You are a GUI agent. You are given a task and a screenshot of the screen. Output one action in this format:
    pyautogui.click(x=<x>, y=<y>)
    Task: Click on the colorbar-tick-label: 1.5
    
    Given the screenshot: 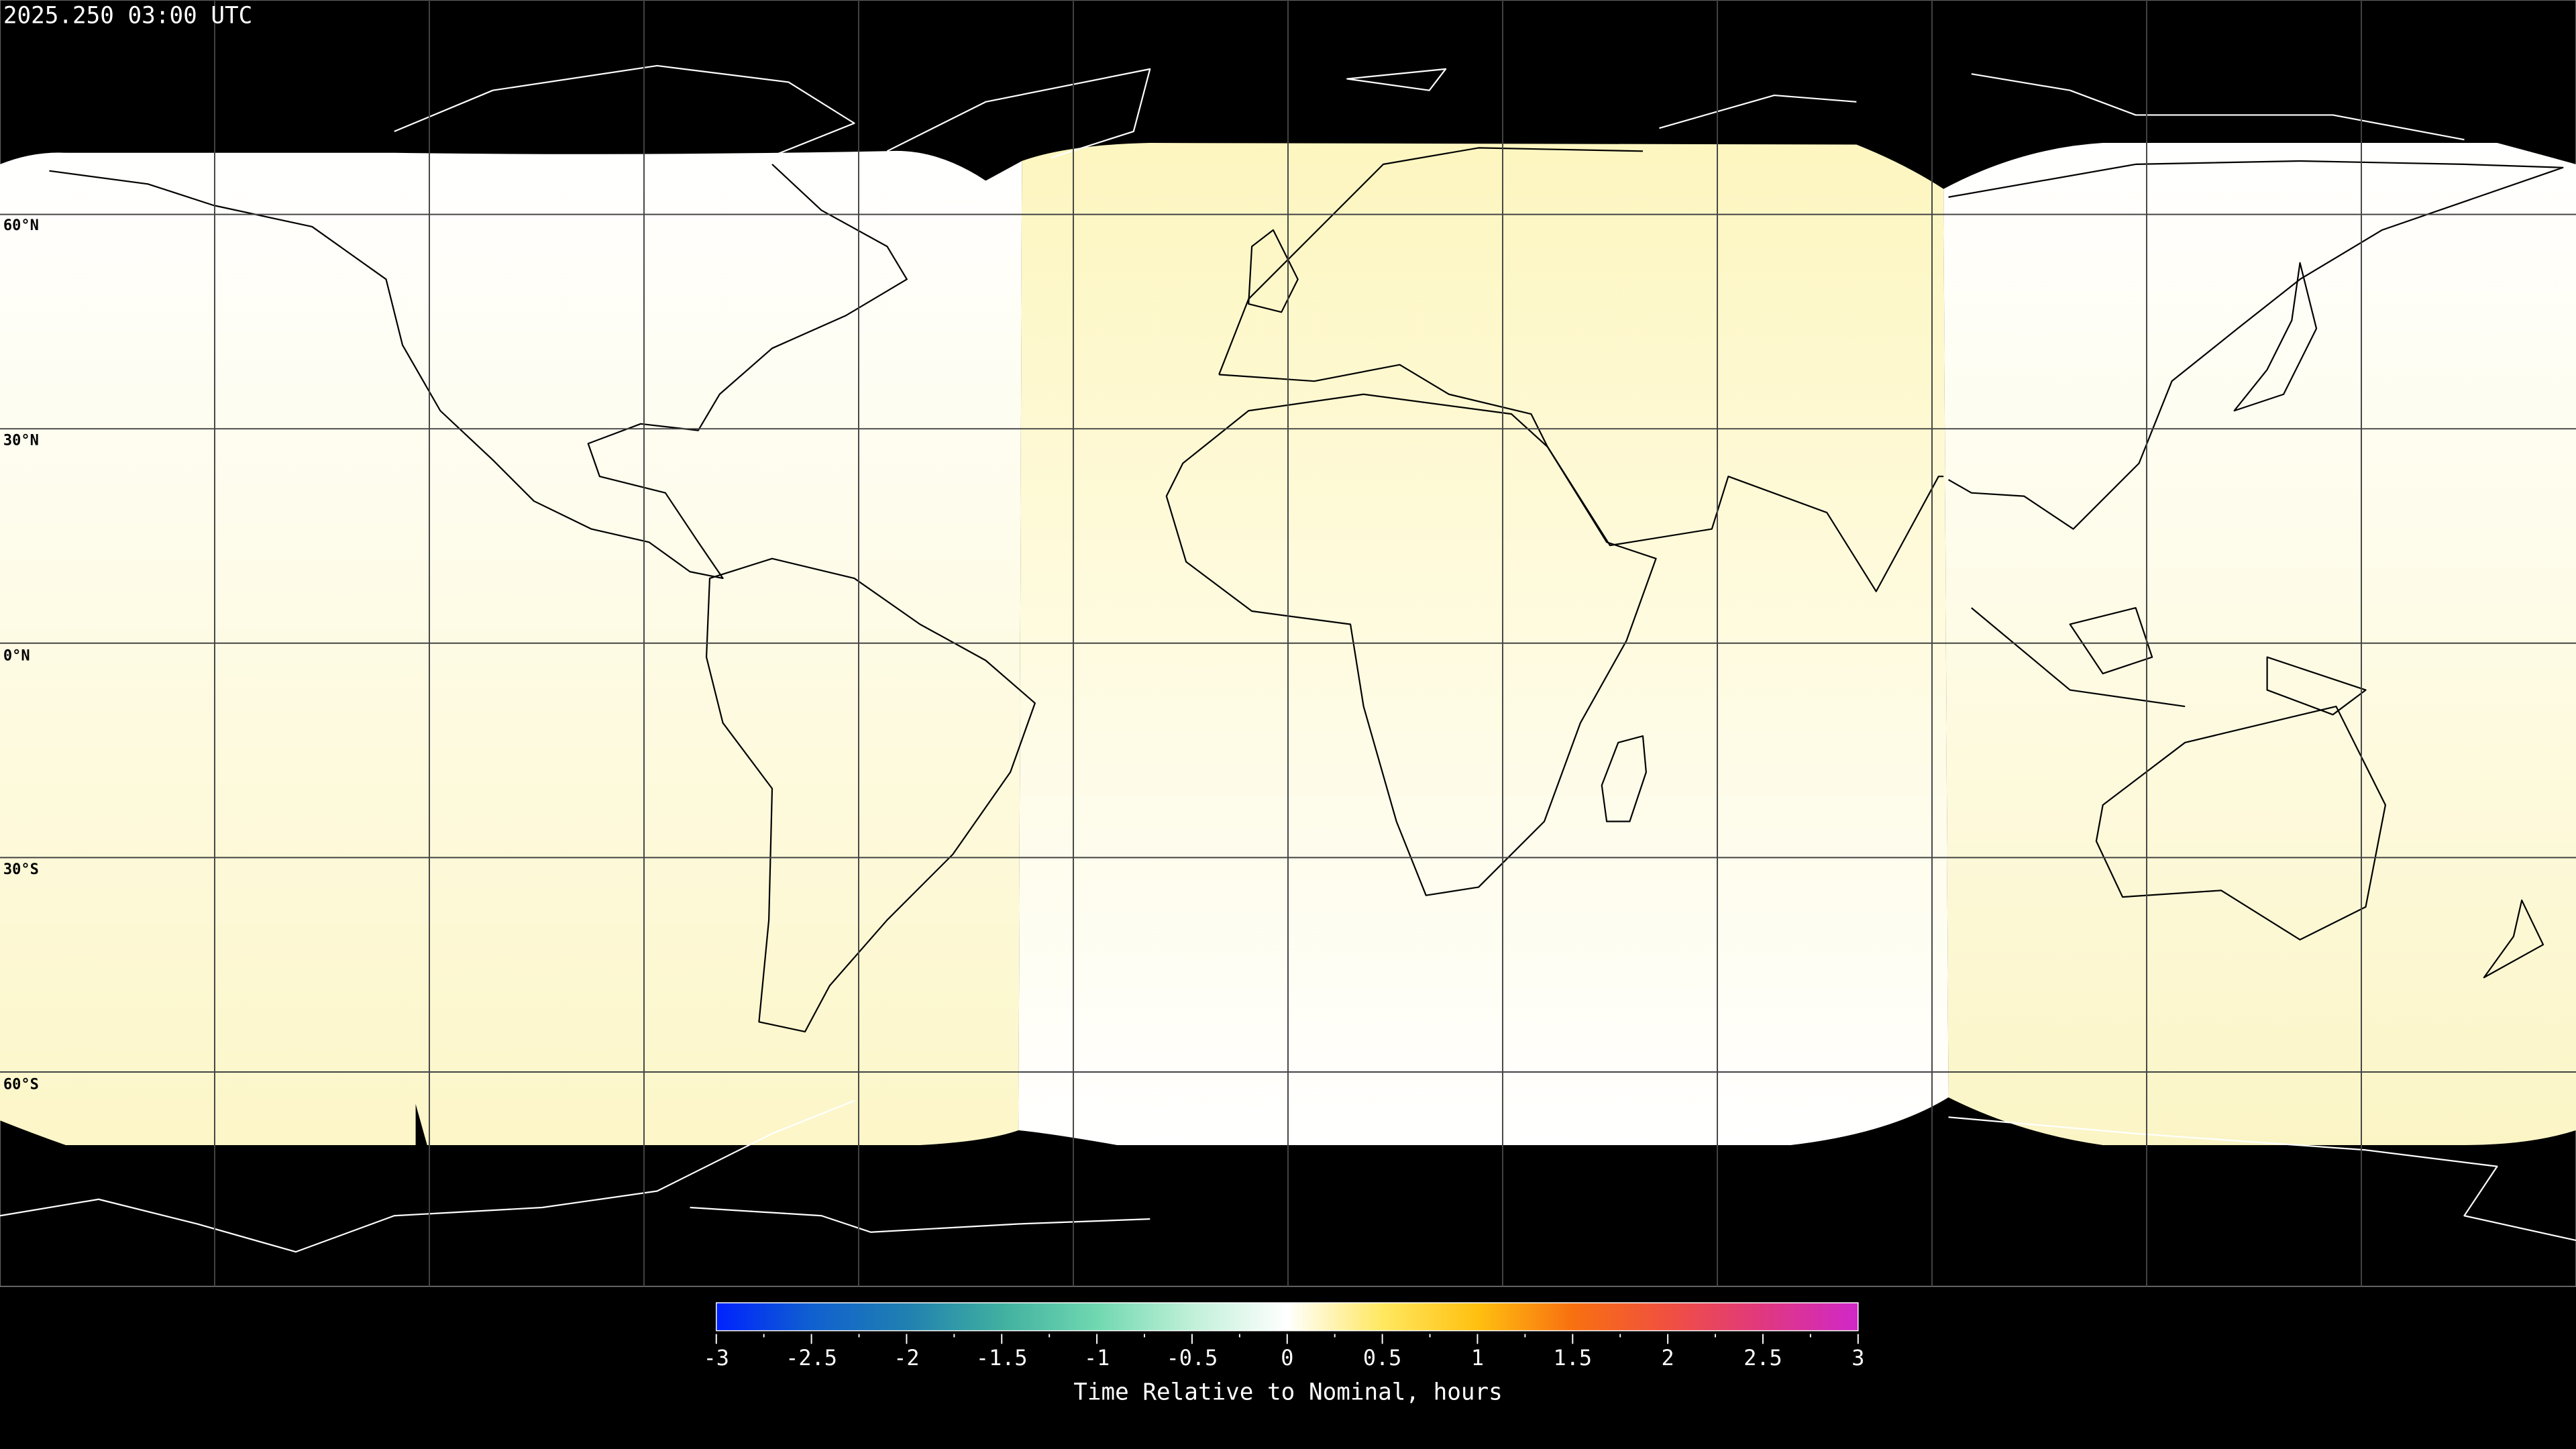 What is the action you would take?
    pyautogui.click(x=1573, y=1358)
    